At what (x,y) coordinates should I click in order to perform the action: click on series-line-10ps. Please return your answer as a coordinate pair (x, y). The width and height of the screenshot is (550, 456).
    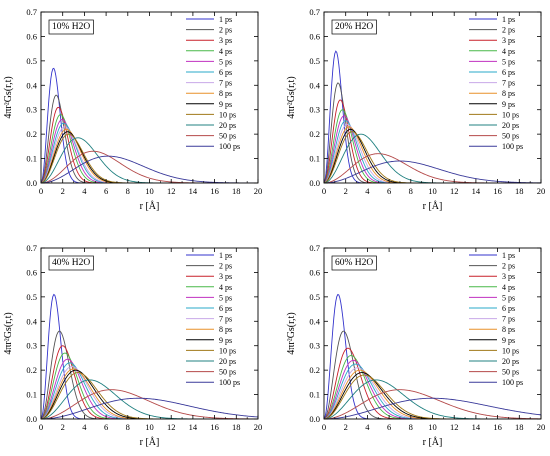
    Looking at the image, I should click on (149, 158).